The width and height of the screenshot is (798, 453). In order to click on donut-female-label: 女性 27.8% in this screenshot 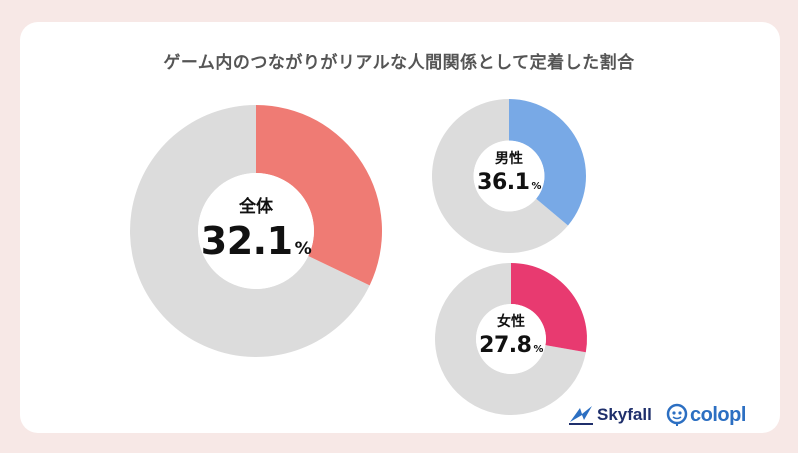, I will do `click(511, 334)`.